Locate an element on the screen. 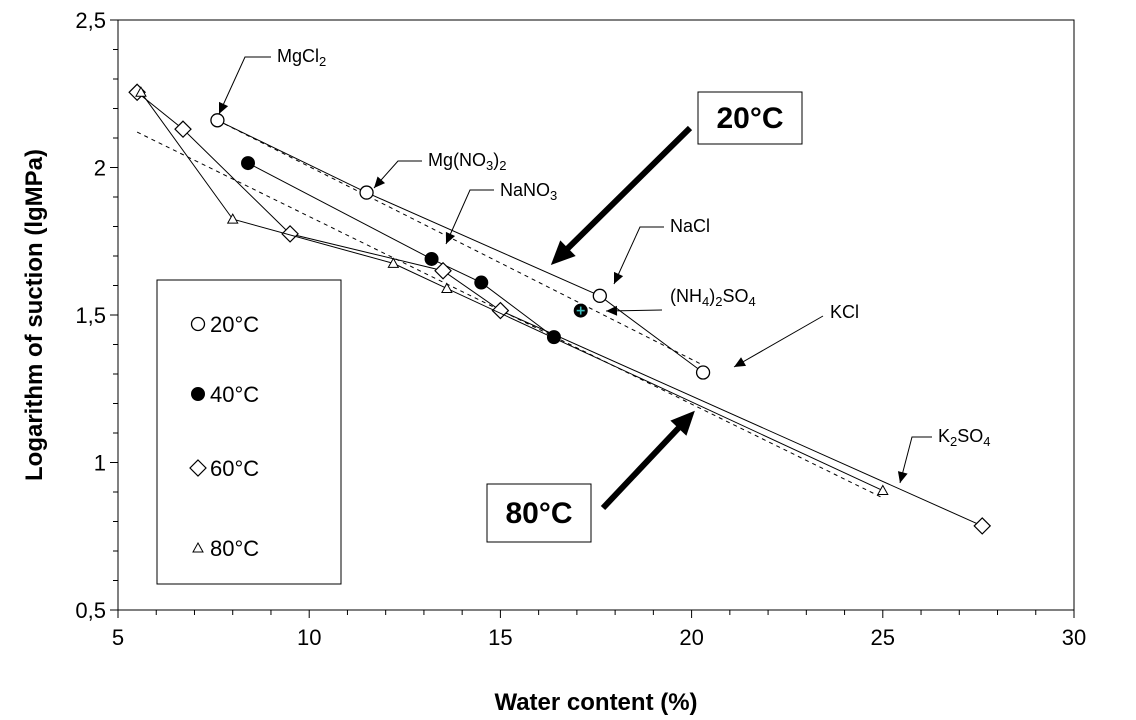  legend-item-60c: 60°C is located at coordinates (224, 468).